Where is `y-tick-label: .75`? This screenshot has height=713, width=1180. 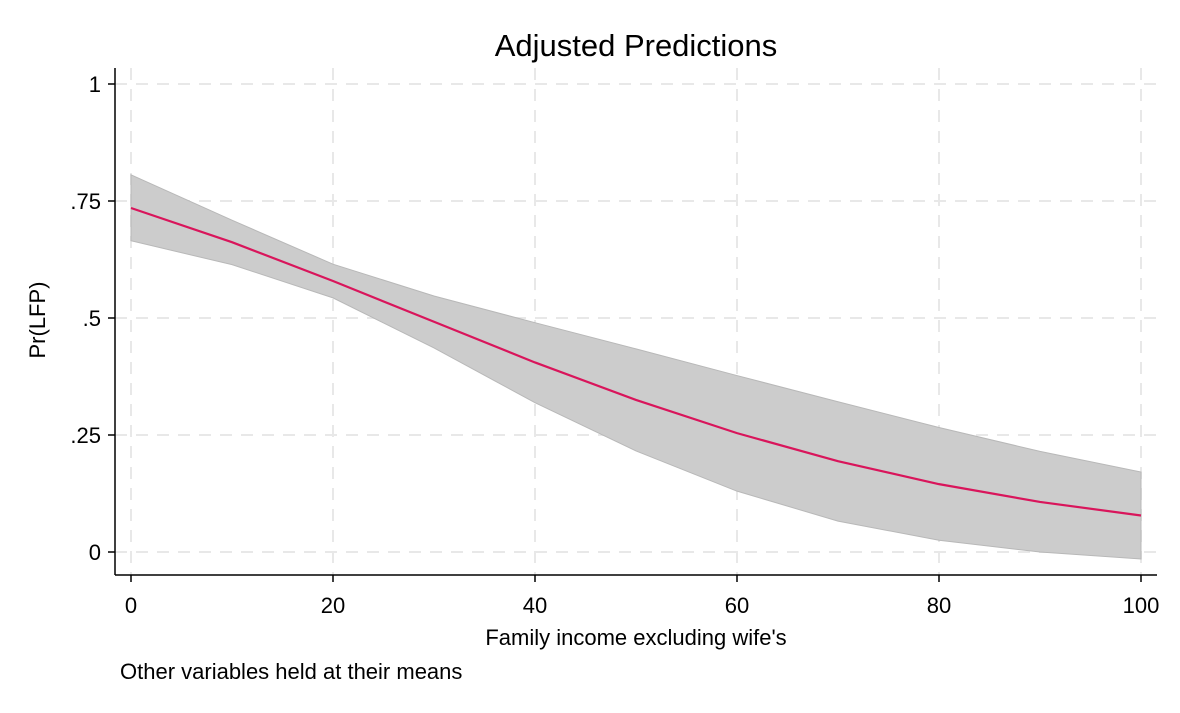 y-tick-label: .75 is located at coordinates (85, 201).